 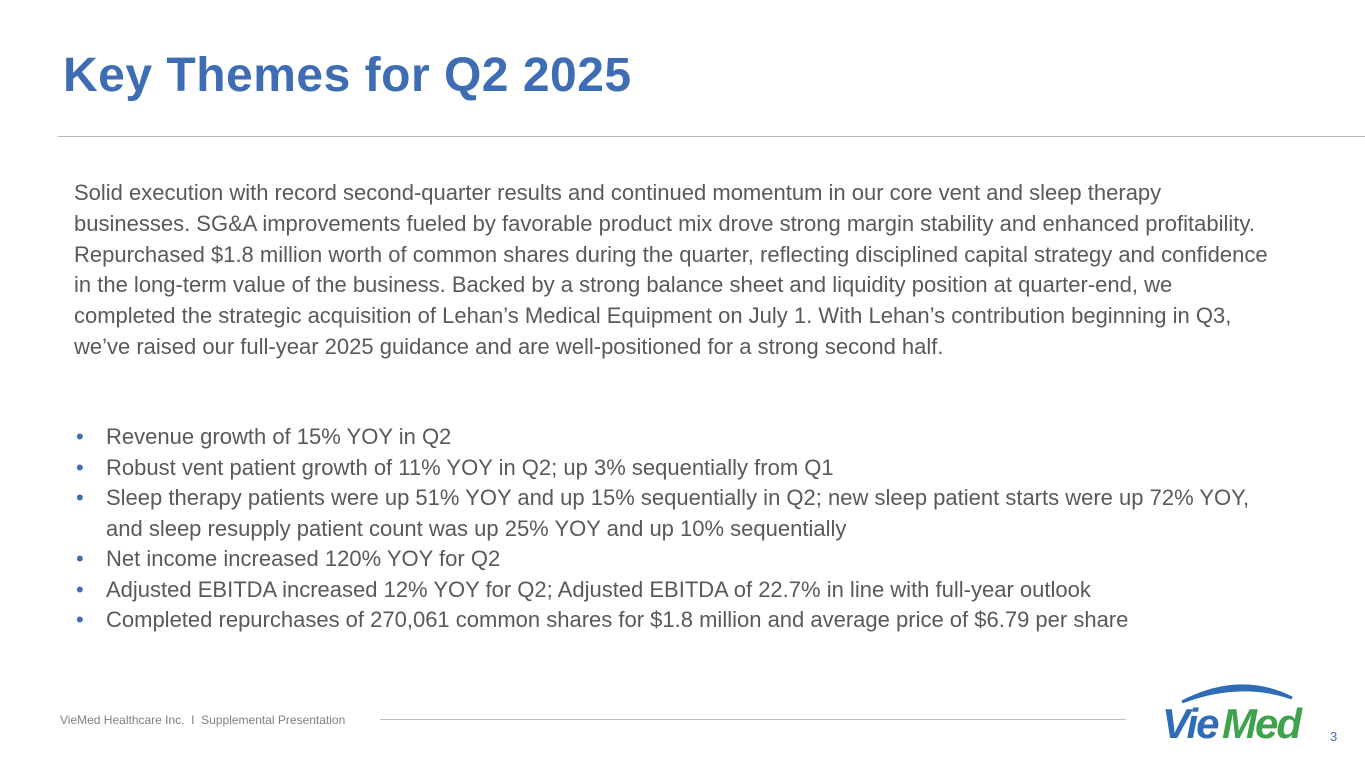 I want to click on svg-text: Vie, so click(x=1190, y=722).